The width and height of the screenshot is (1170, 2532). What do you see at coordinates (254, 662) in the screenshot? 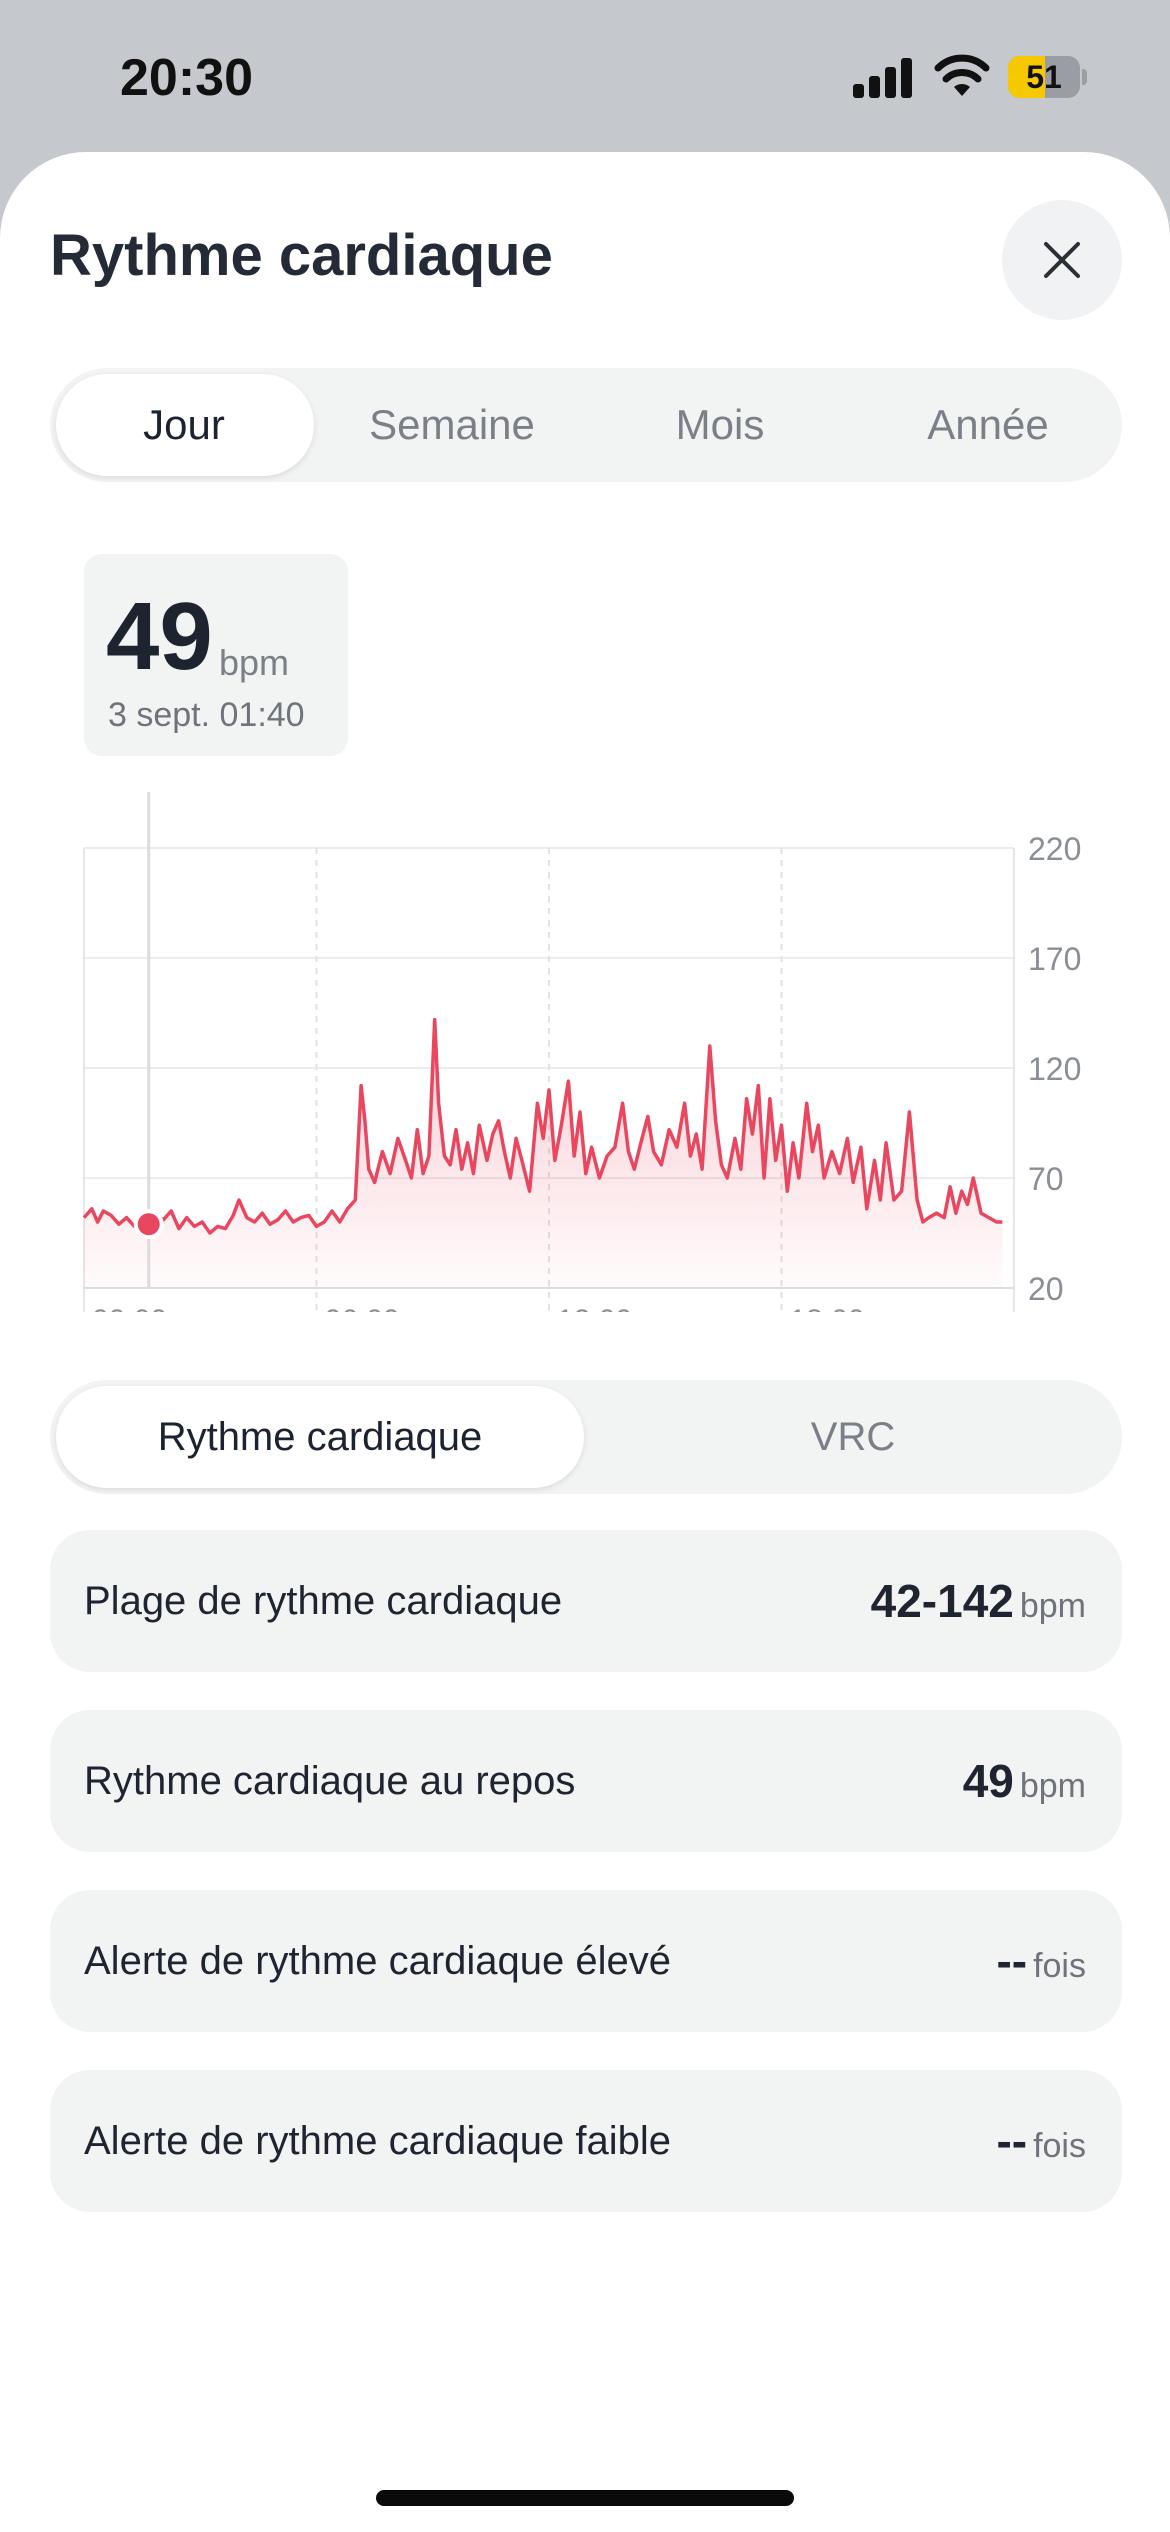
I see `tooltip-unit: bpm` at bounding box center [254, 662].